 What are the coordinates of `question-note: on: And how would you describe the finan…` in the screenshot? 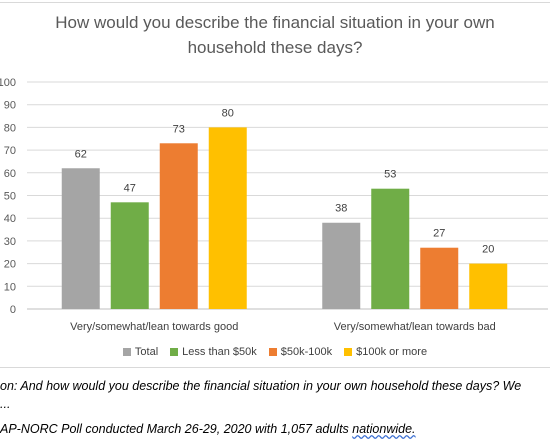 It's located at (261, 386).